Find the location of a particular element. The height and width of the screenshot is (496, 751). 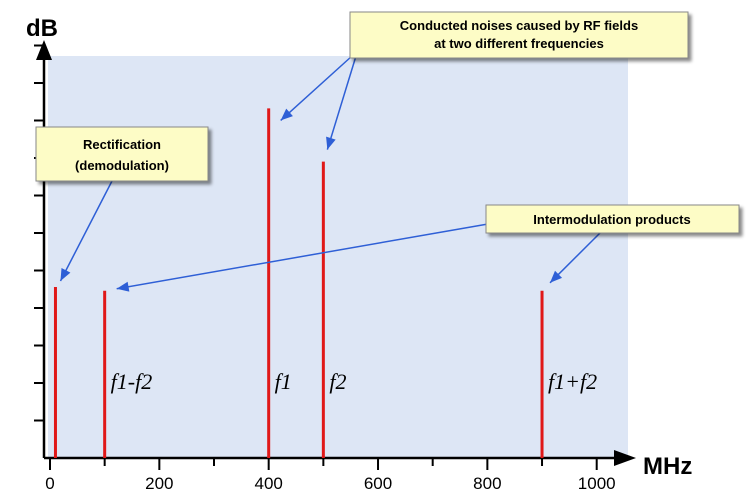

callout-line-1: Conducted noises caused by RF fields is located at coordinates (519, 25).